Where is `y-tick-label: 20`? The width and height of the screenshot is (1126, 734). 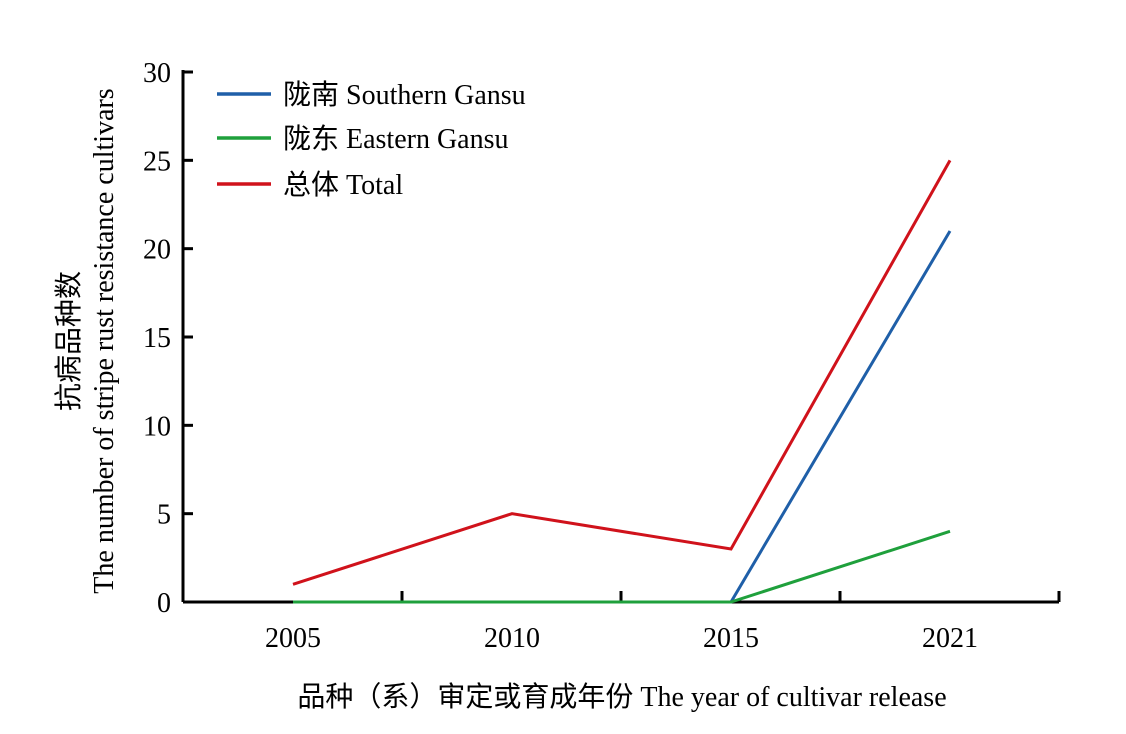
y-tick-label: 20 is located at coordinates (157, 250).